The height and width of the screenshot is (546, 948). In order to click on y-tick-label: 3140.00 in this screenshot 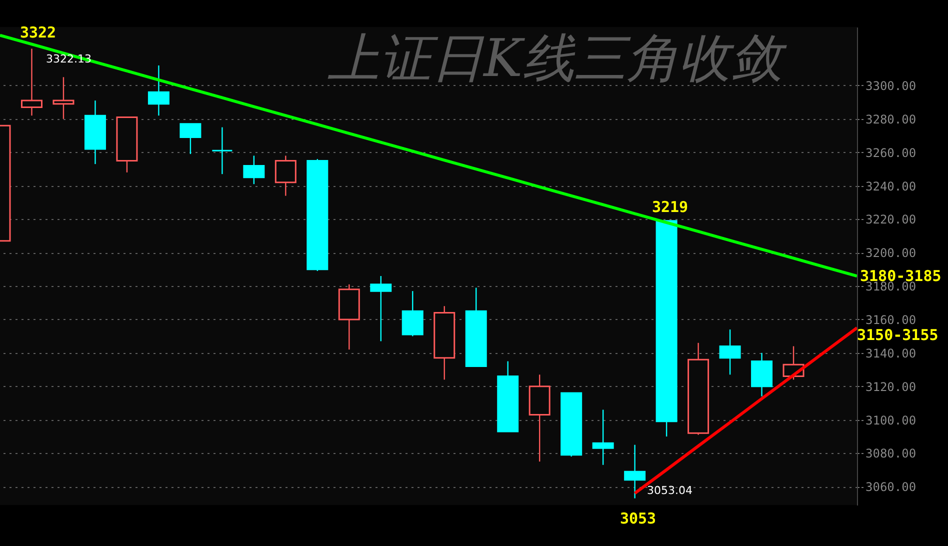, I will do `click(891, 353)`.